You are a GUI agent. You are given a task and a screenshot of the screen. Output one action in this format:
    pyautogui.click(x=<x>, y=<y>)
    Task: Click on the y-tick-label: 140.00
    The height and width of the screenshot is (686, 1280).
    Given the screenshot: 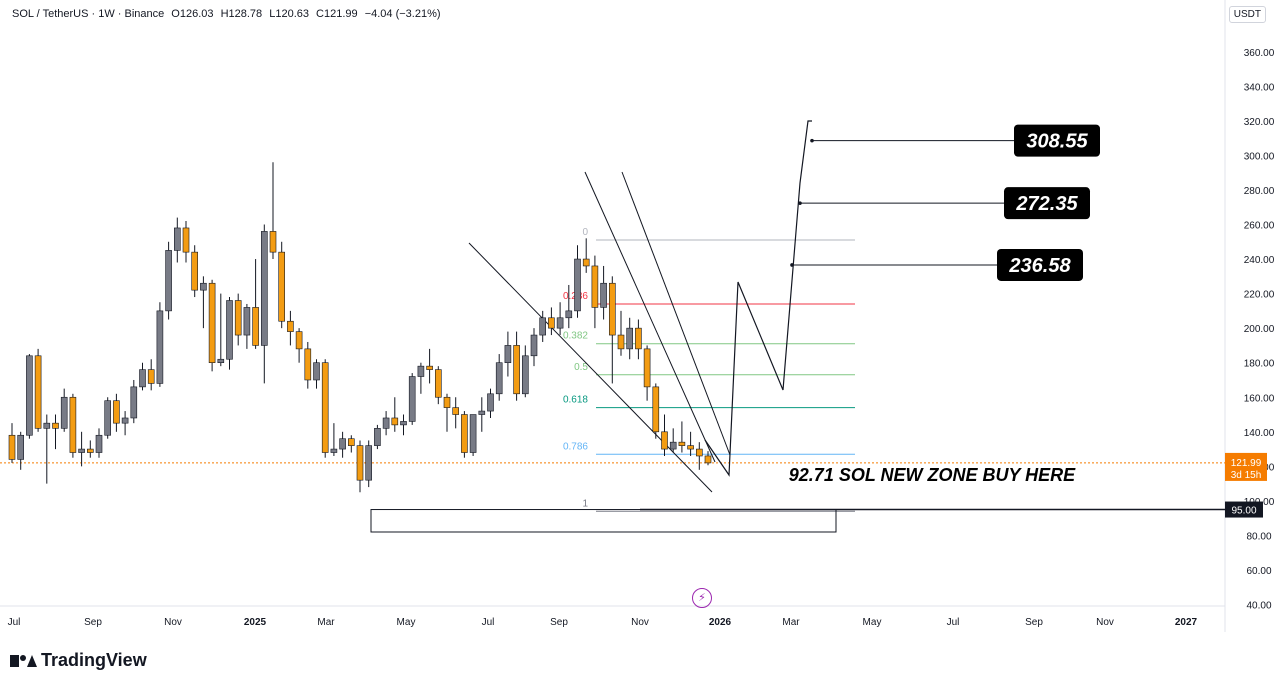 What is the action you would take?
    pyautogui.click(x=1259, y=433)
    